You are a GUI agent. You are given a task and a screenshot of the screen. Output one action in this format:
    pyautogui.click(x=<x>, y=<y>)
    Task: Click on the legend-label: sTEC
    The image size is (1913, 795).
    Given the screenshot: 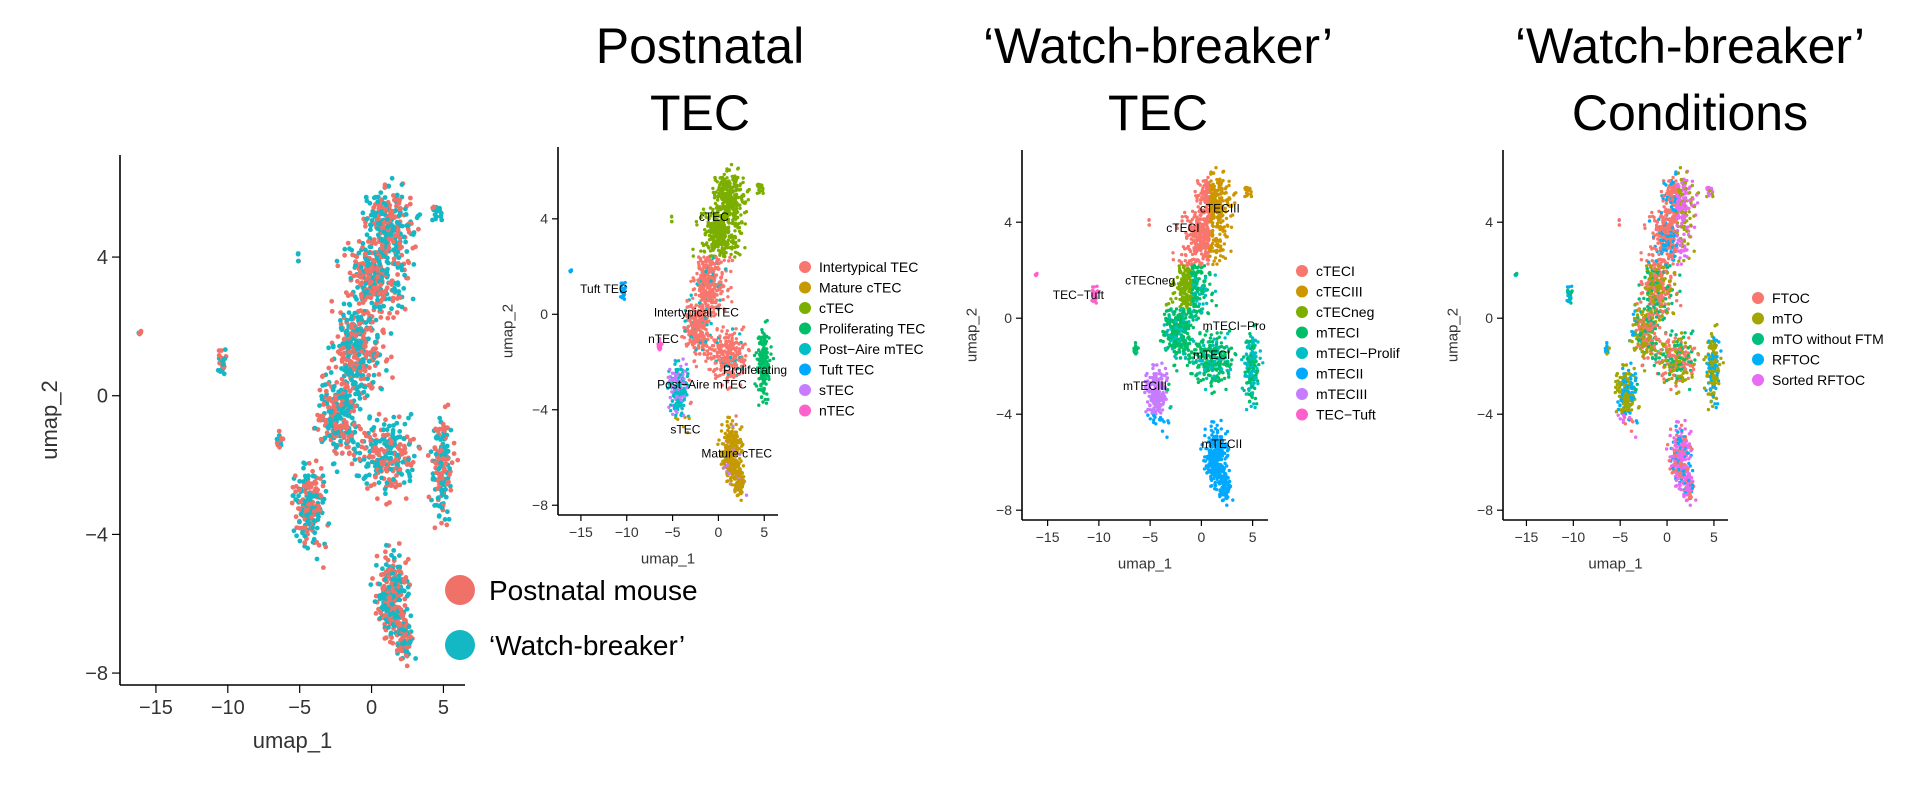 What is the action you would take?
    pyautogui.click(x=836, y=390)
    